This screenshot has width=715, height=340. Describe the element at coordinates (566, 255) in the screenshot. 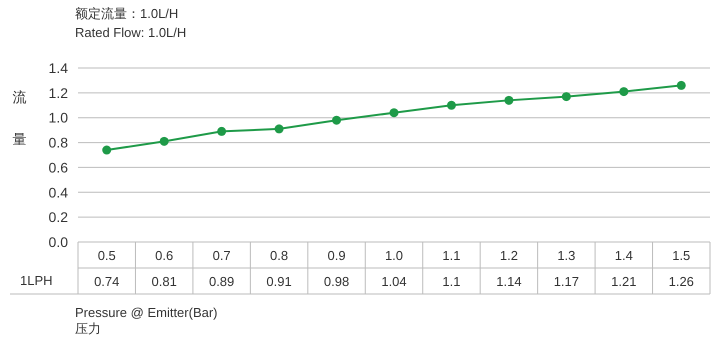

I see `x-tick-label: 1.3` at that location.